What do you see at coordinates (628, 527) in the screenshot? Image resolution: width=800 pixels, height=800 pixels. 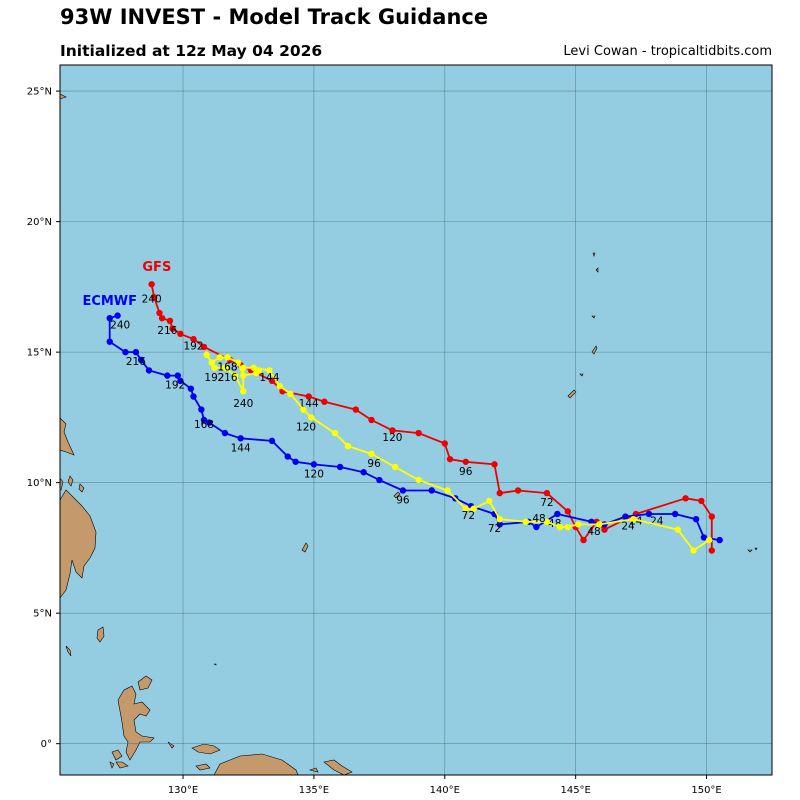 I see `forecast-hour-label: 24` at bounding box center [628, 527].